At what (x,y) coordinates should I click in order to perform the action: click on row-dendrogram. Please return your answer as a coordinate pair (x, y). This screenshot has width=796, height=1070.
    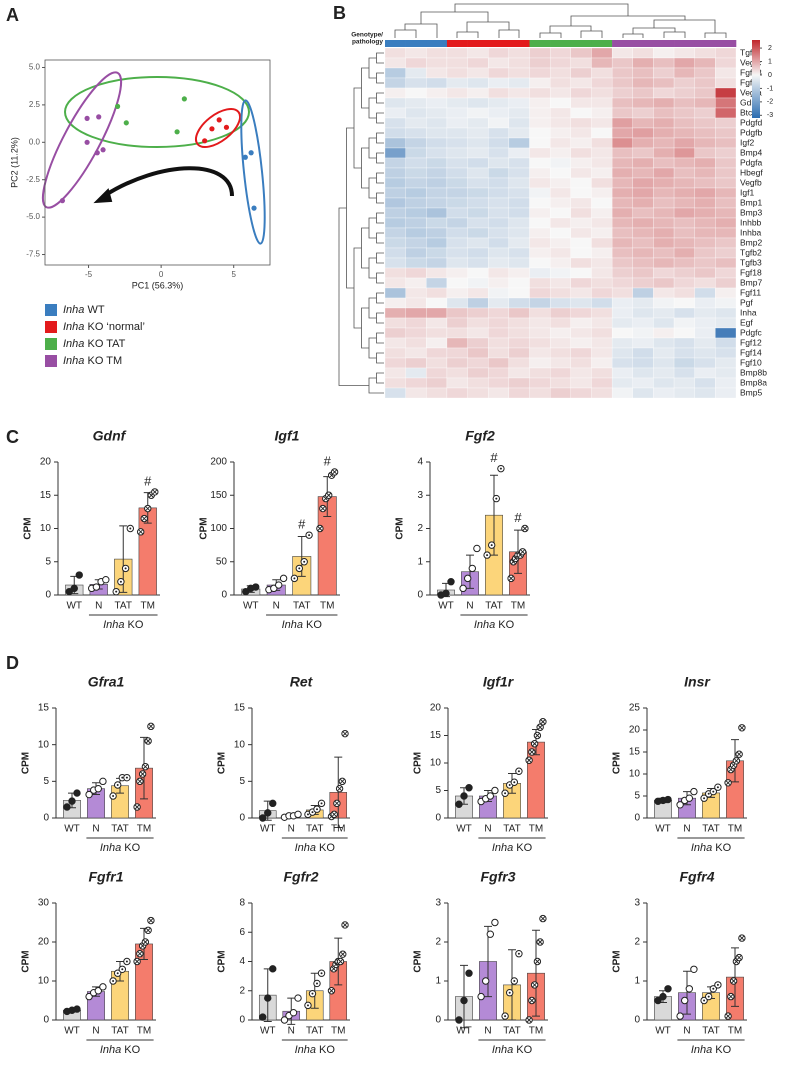
    Looking at the image, I should click on (361, 223).